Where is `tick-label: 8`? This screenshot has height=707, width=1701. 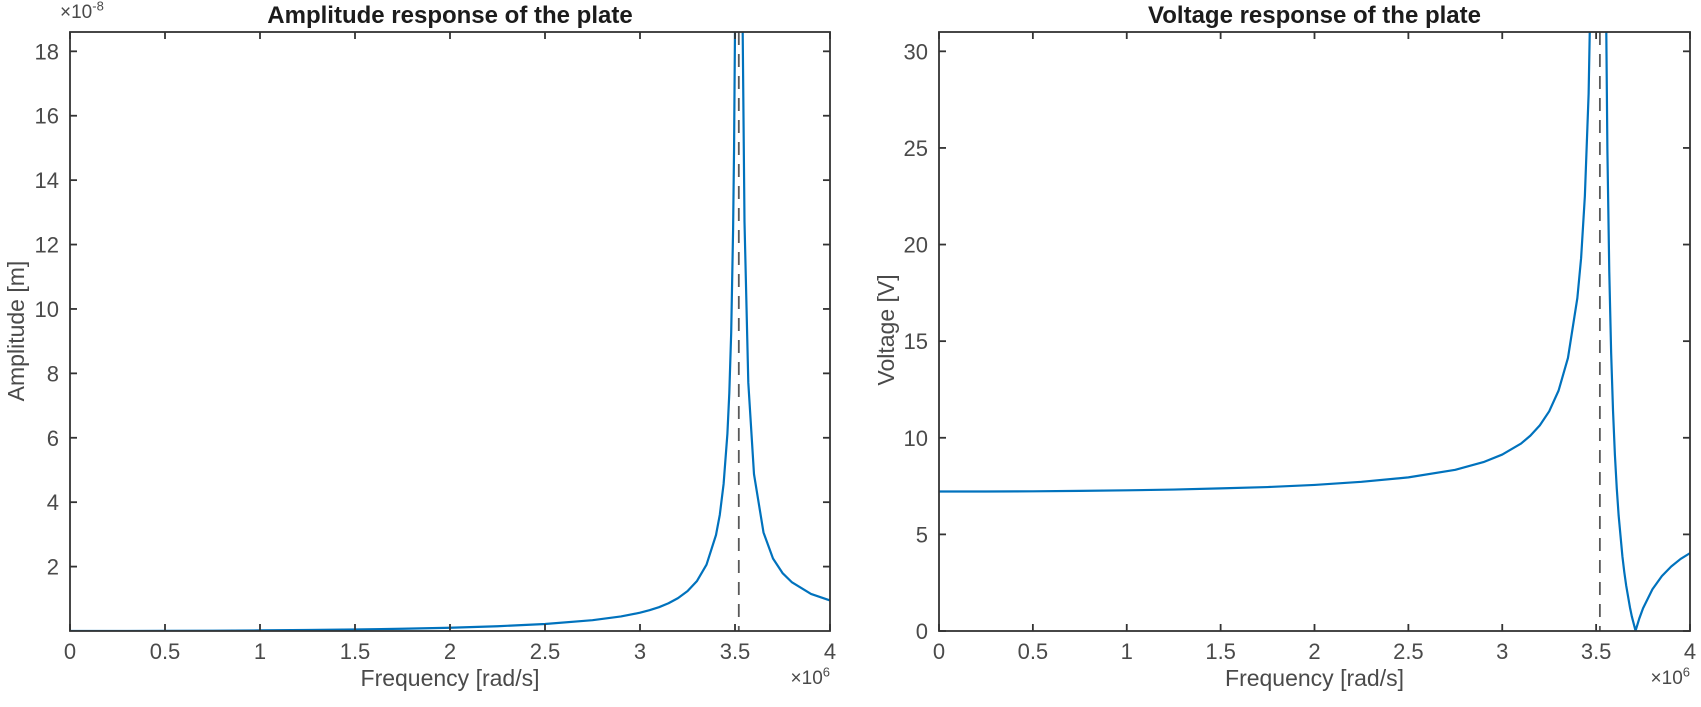 tick-label: 8 is located at coordinates (53, 373).